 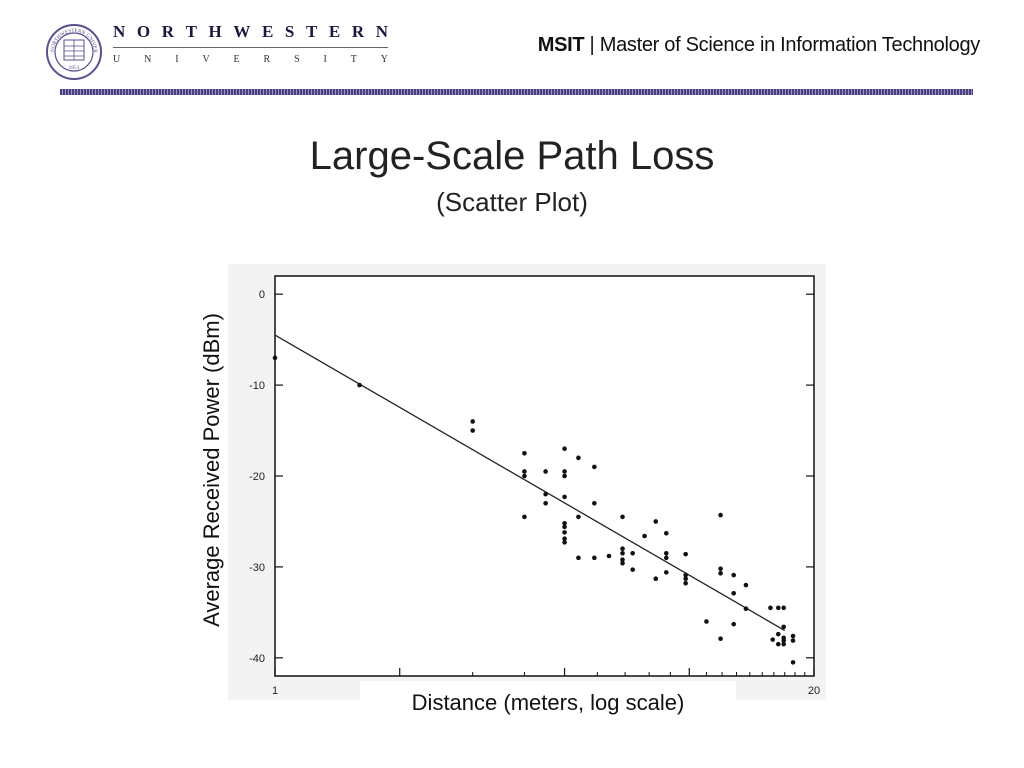 I want to click on x-tick-label: 1, so click(x=275, y=691).